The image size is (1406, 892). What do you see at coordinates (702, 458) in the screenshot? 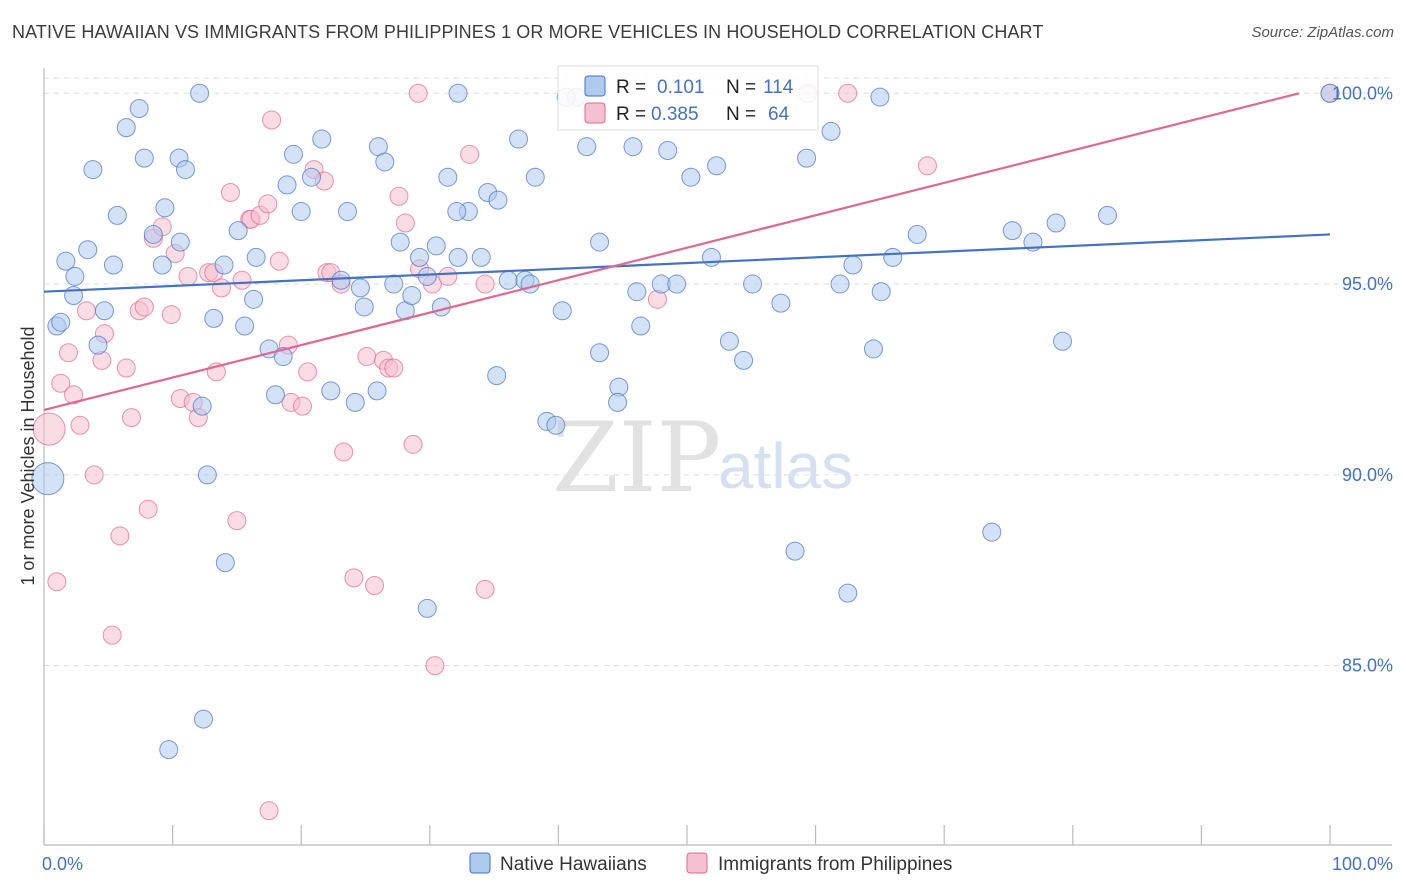
I see `watermark: ZIP atlas` at bounding box center [702, 458].